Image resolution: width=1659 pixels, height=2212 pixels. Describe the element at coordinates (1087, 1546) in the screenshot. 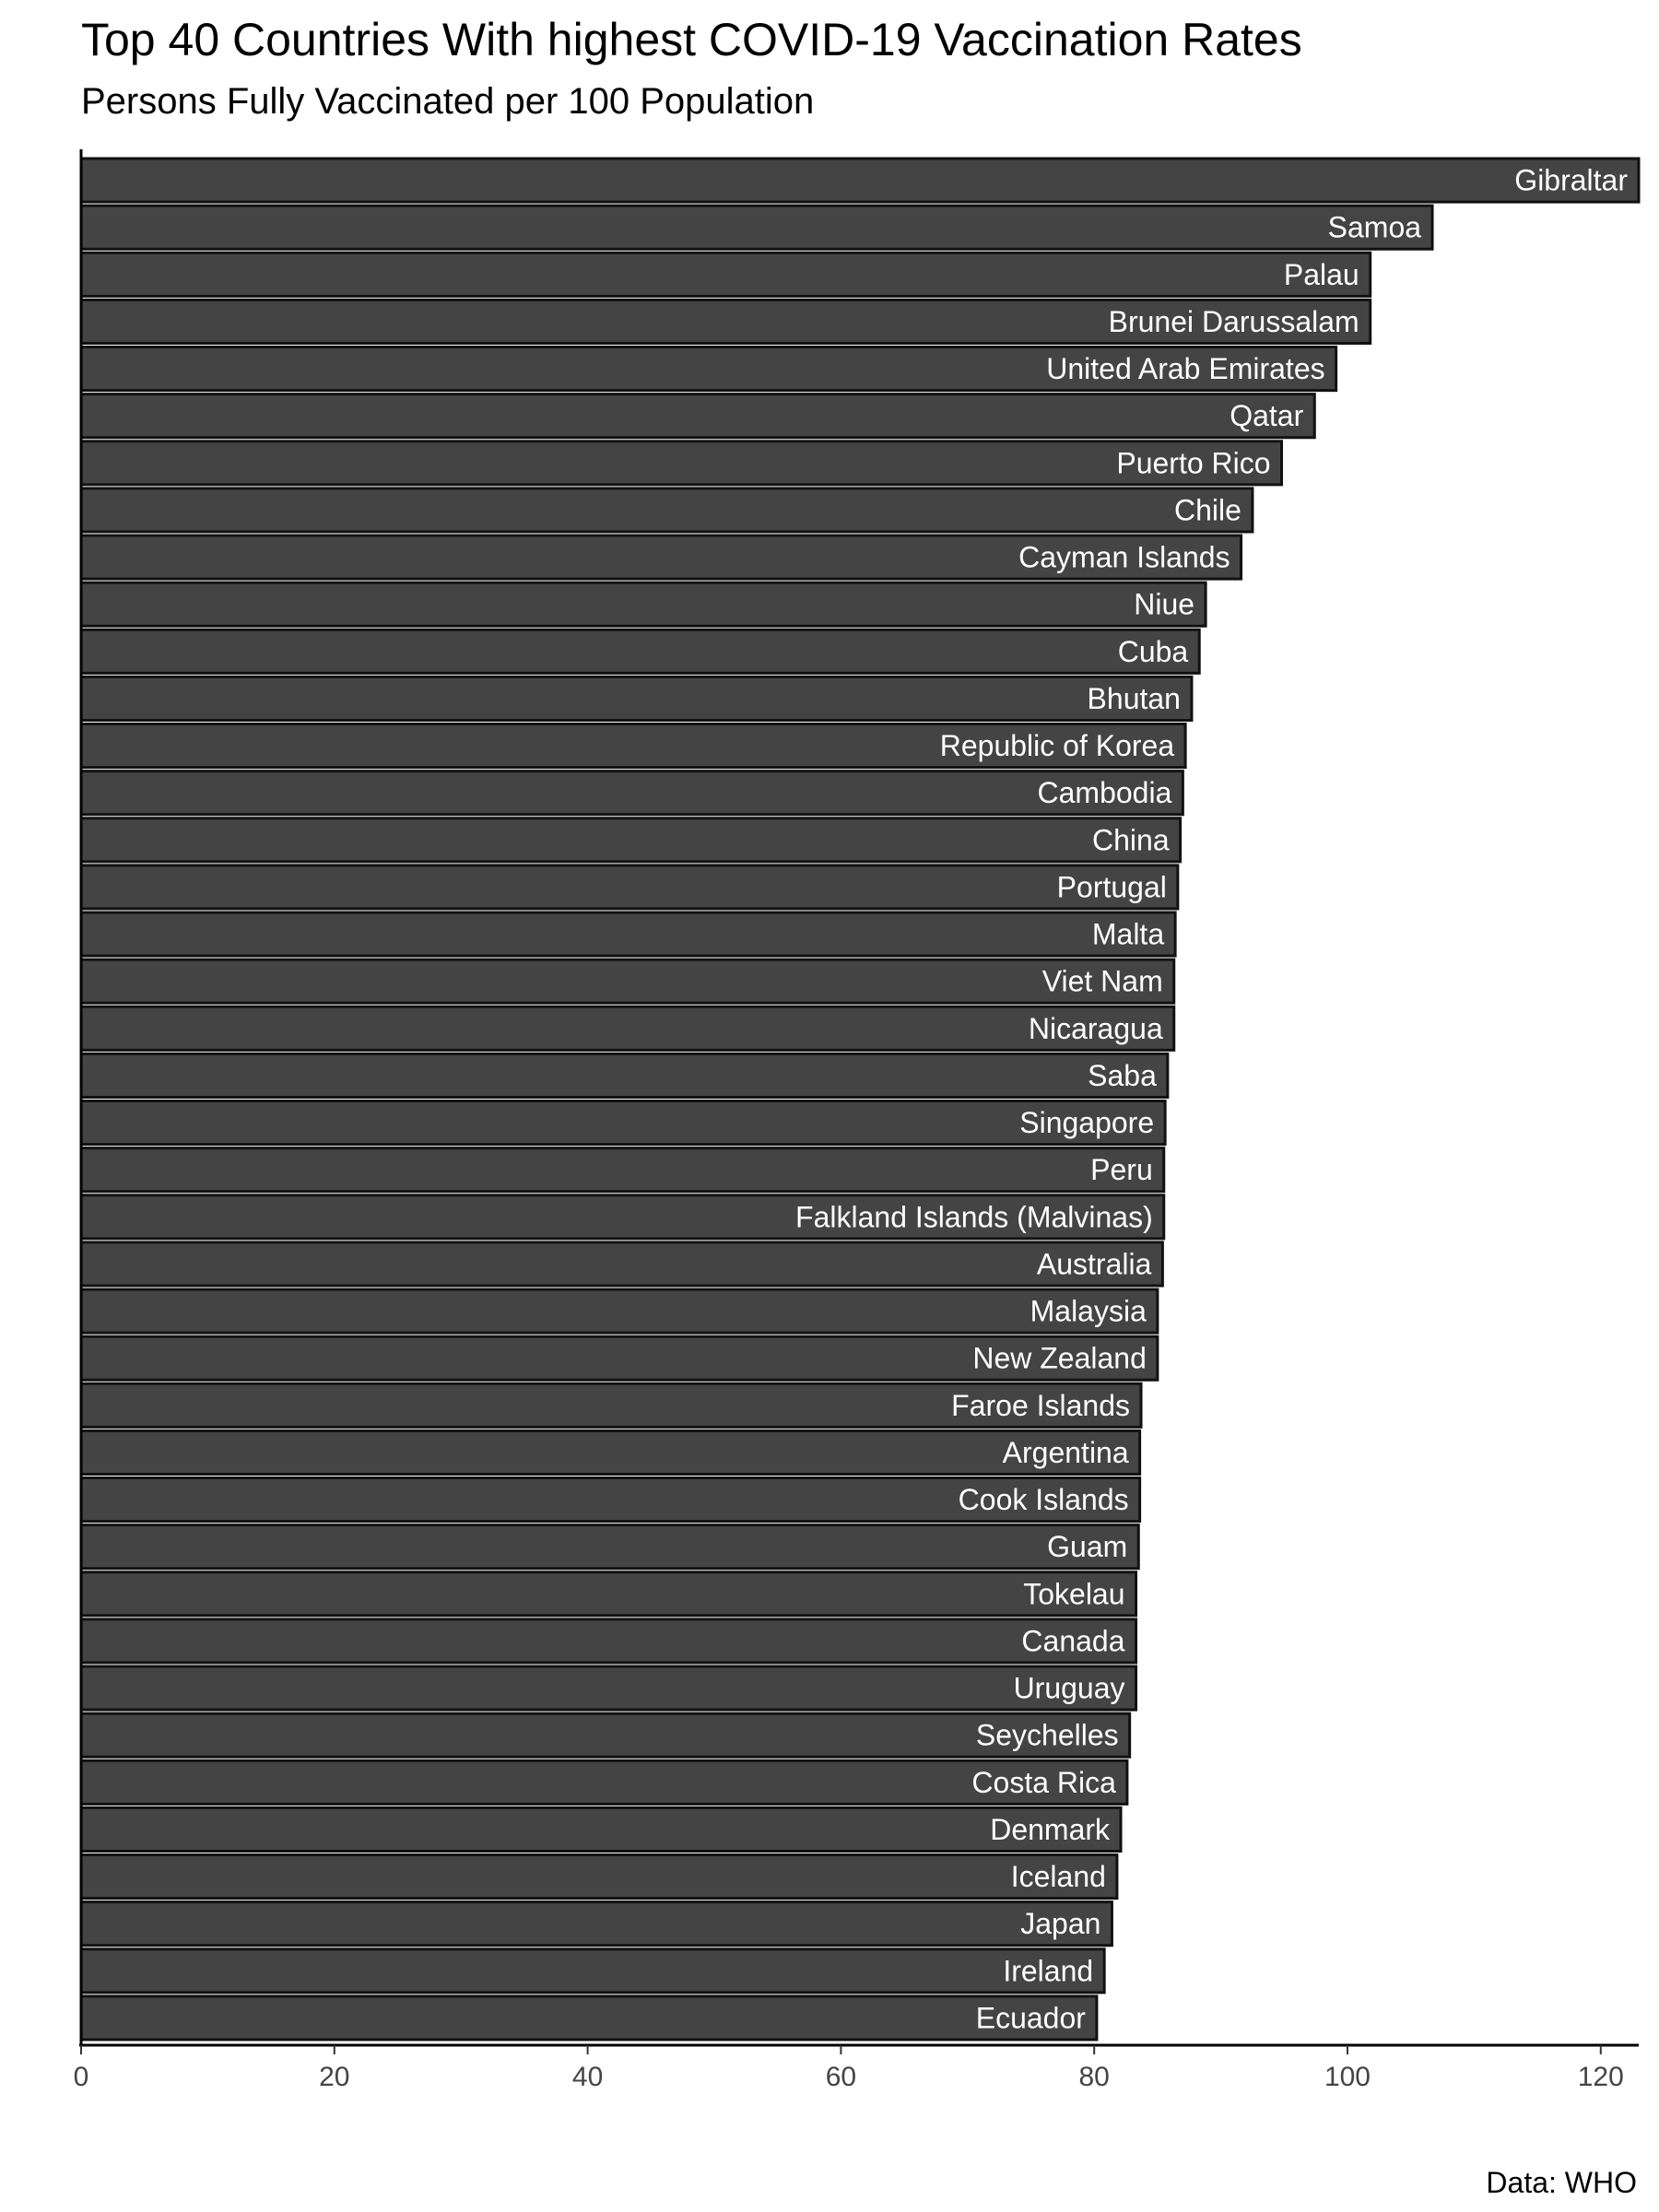

I see `bar-label: Guam` at that location.